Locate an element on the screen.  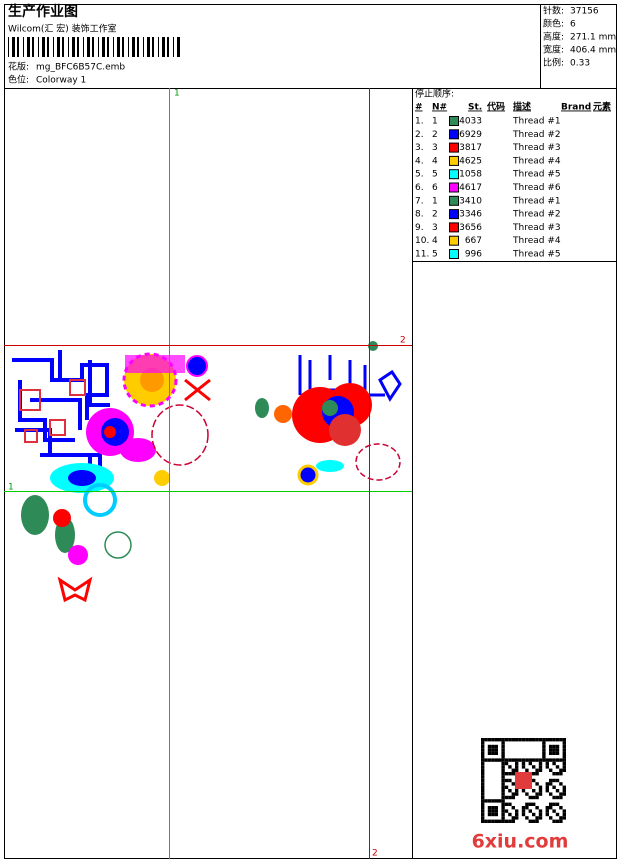
stat-value: 6 is located at coordinates (573, 25).